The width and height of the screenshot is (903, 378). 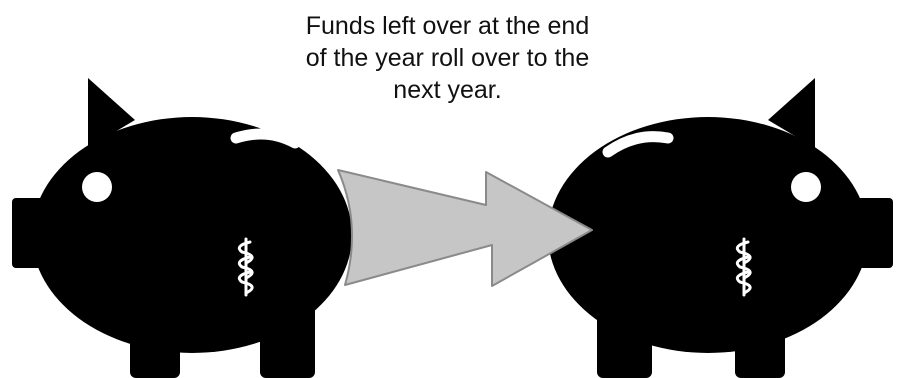 What do you see at coordinates (447, 90) in the screenshot?
I see `caption-line-3: next year.` at bounding box center [447, 90].